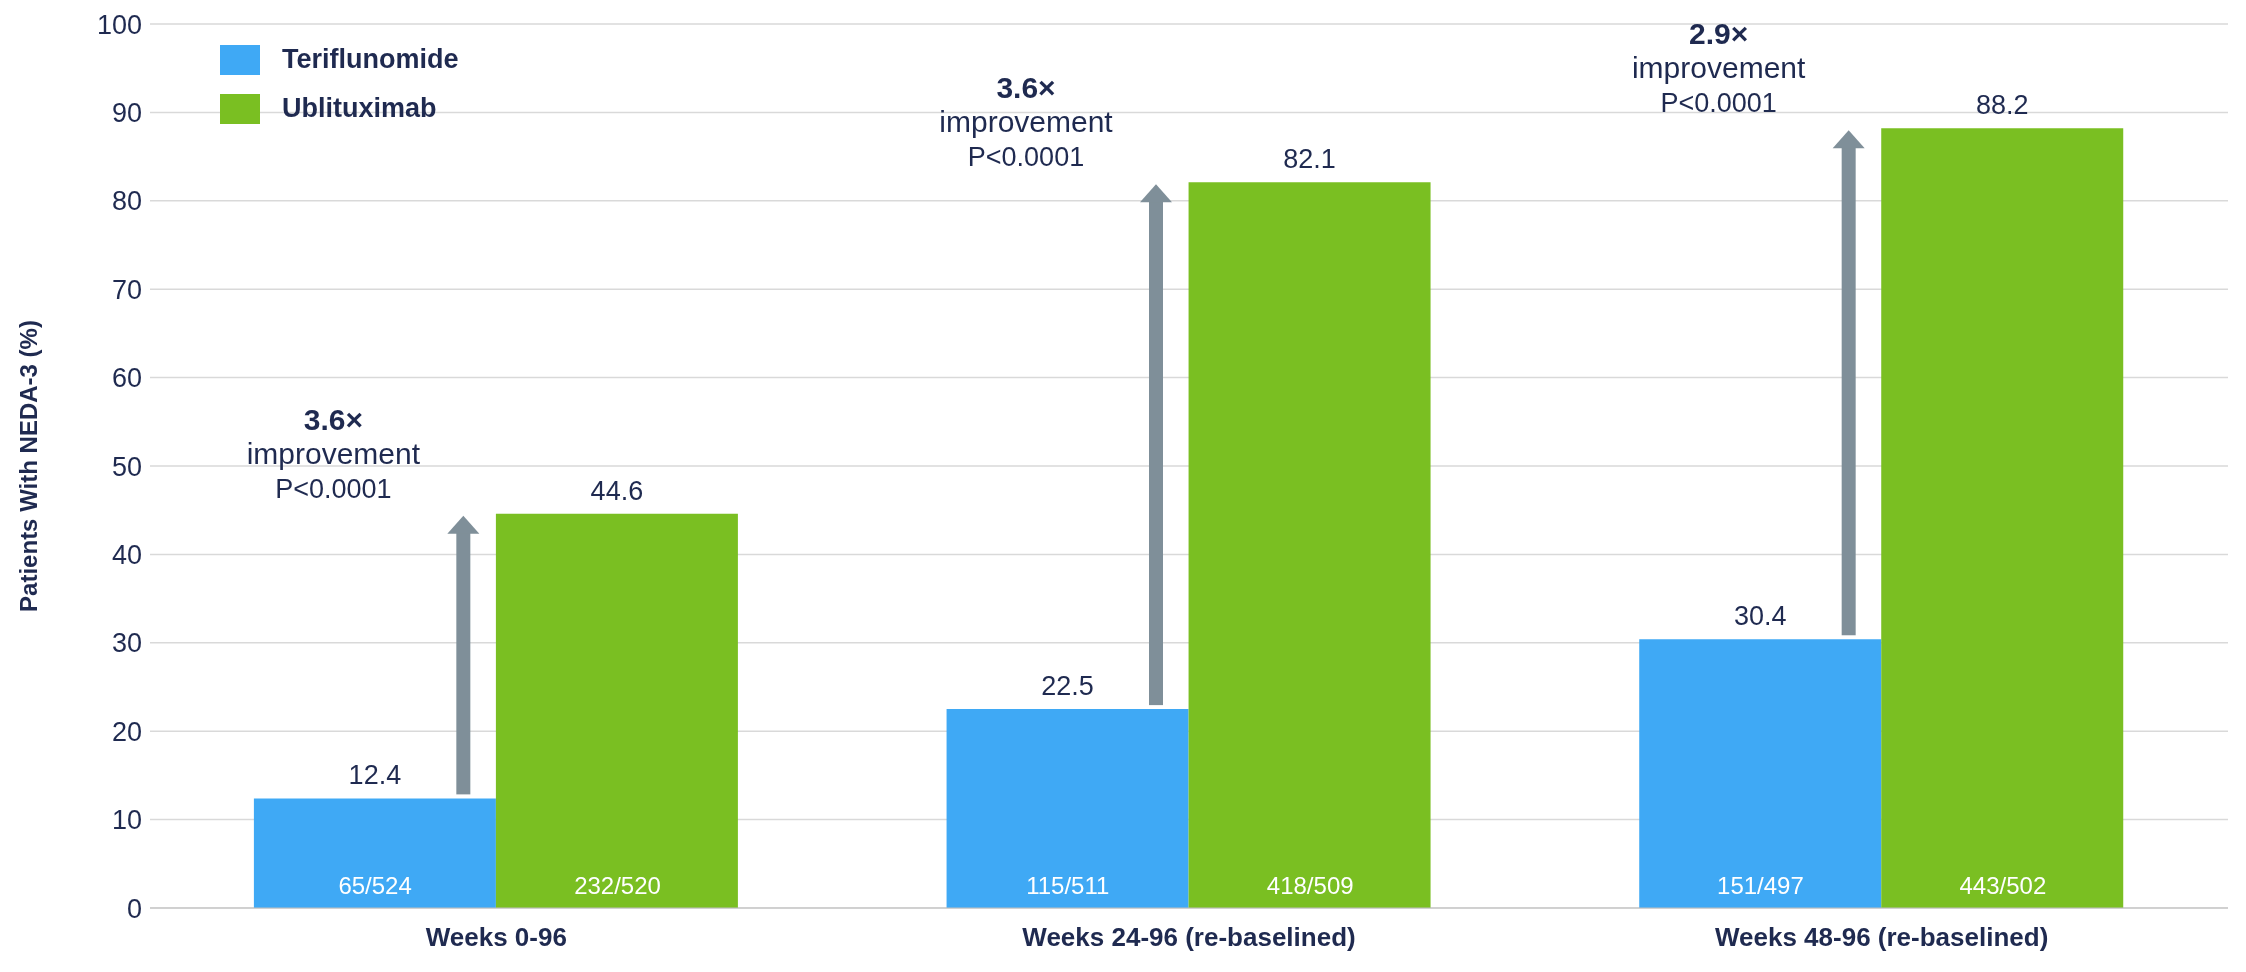  I want to click on annotation: 65/524, so click(375, 885).